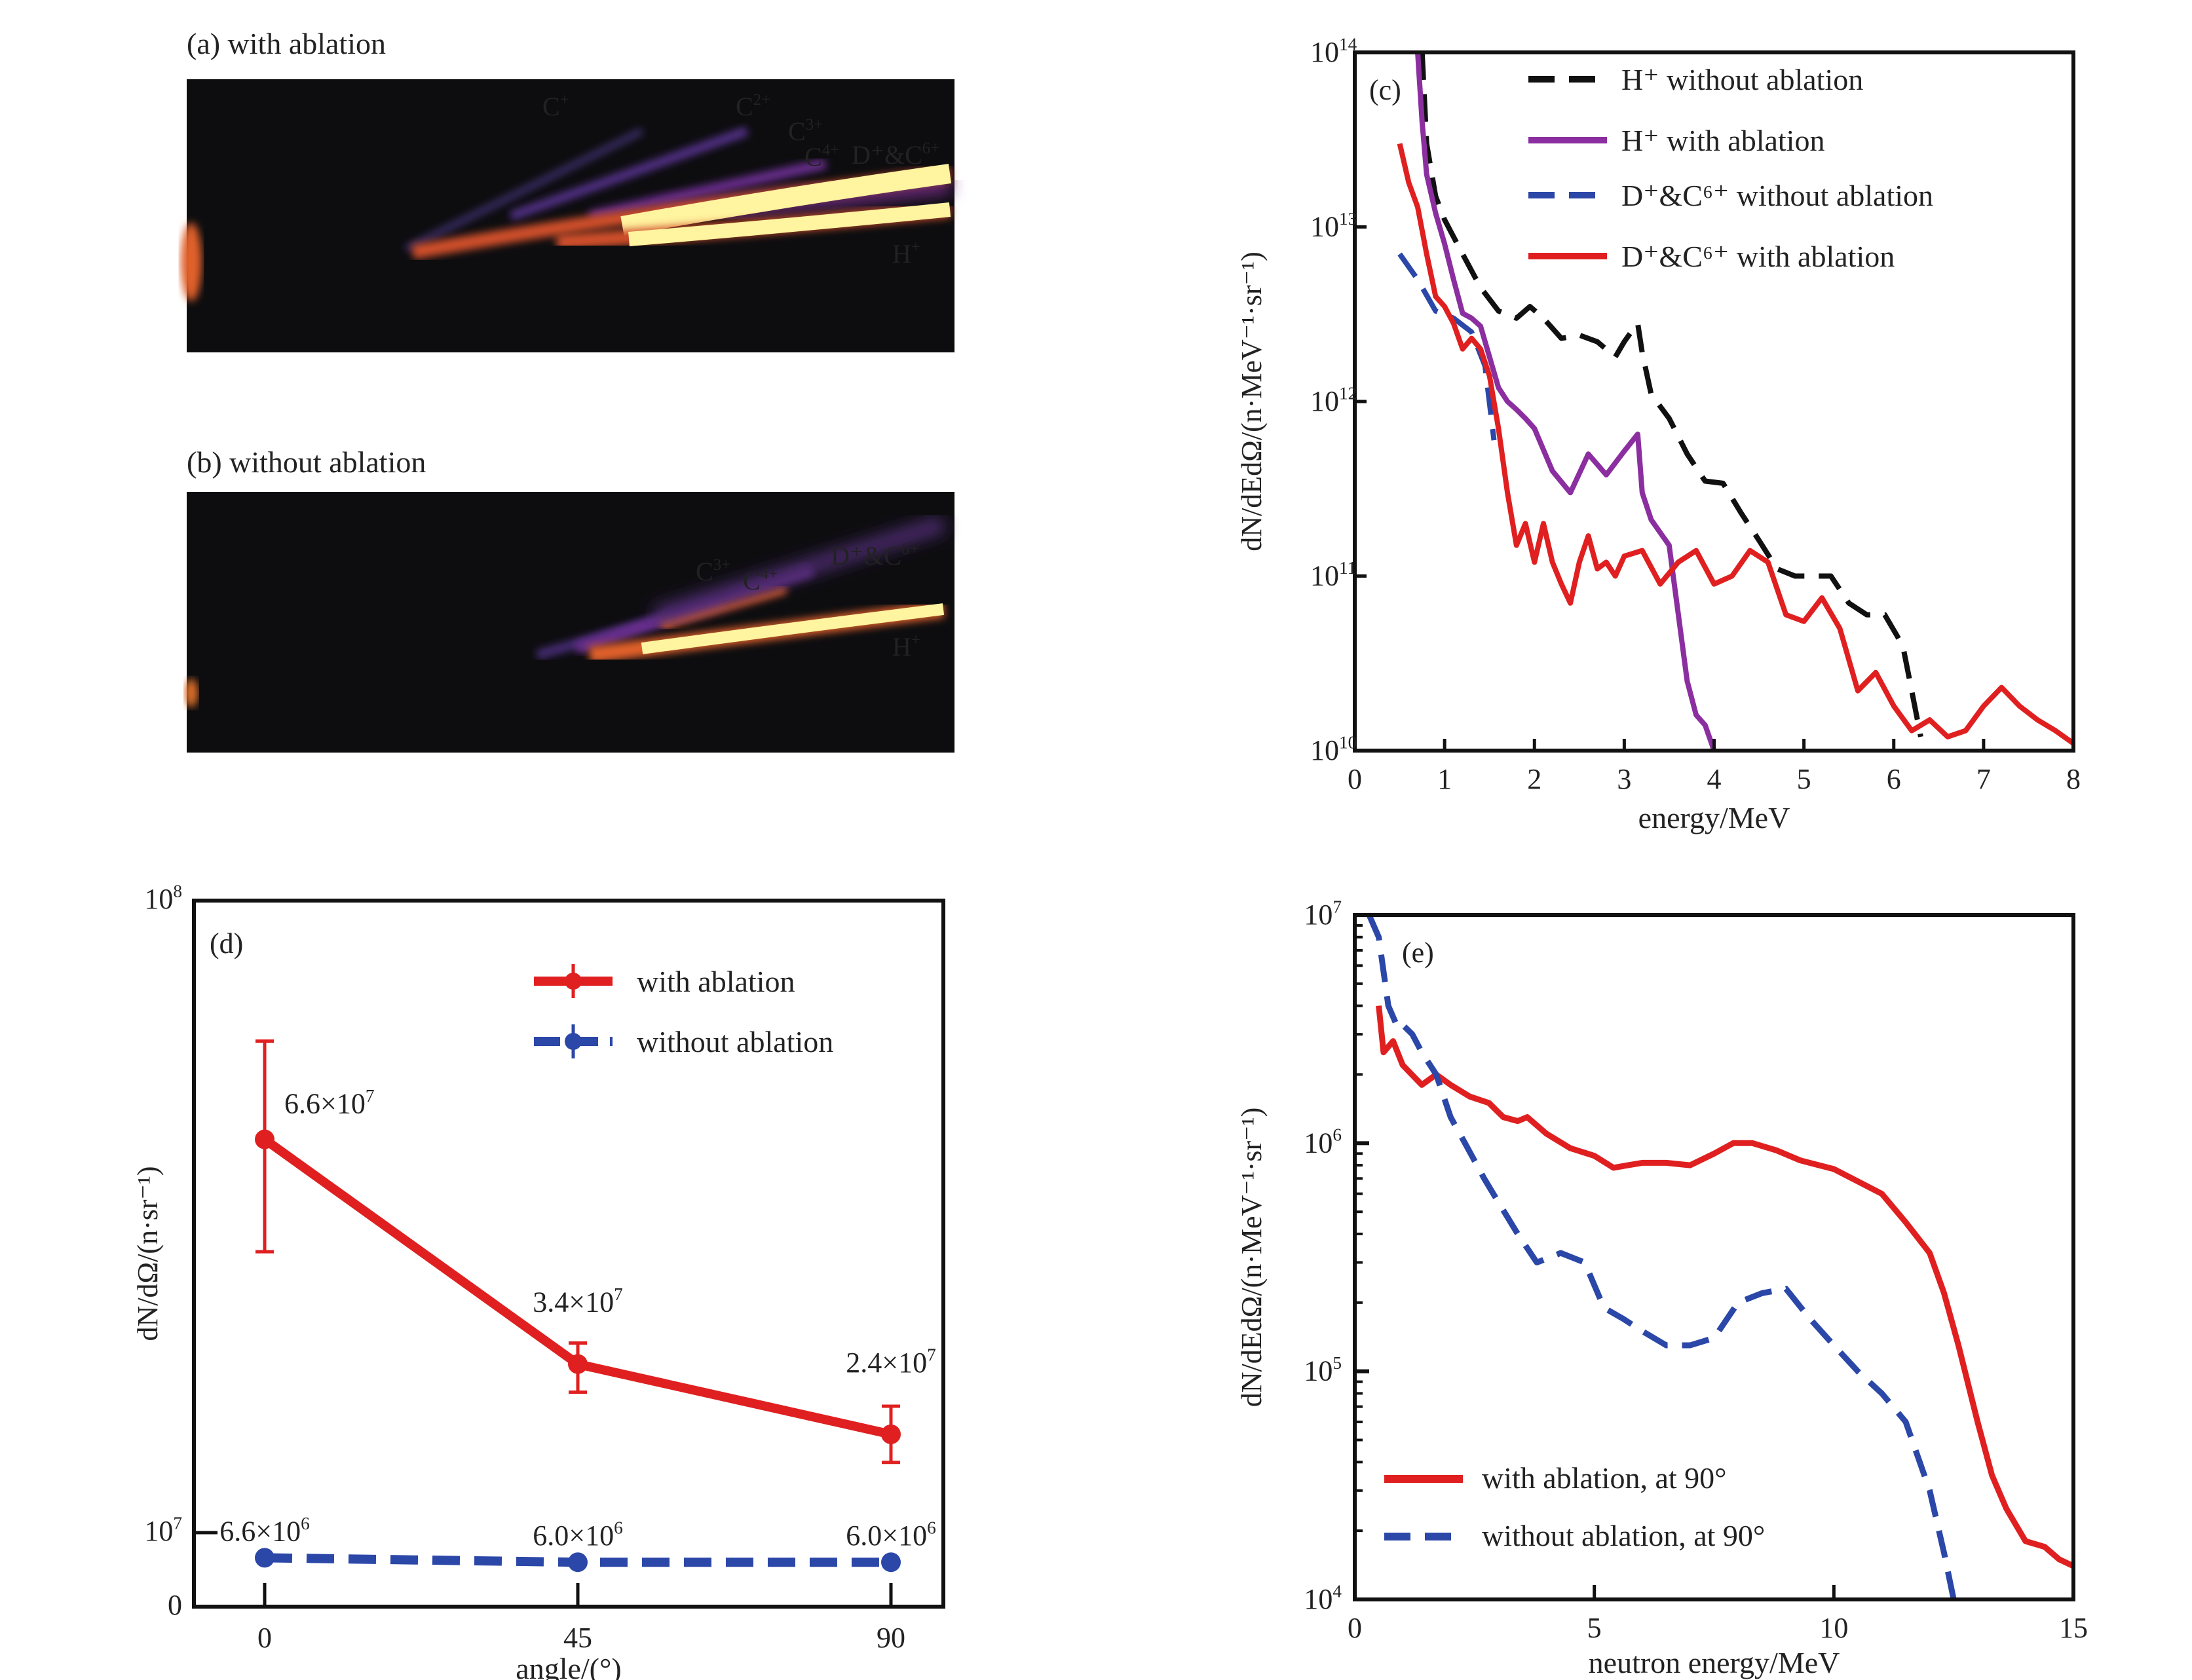 This screenshot has height=1680, width=2192. What do you see at coordinates (1983, 779) in the screenshot?
I see `x-tick-label: 7` at bounding box center [1983, 779].